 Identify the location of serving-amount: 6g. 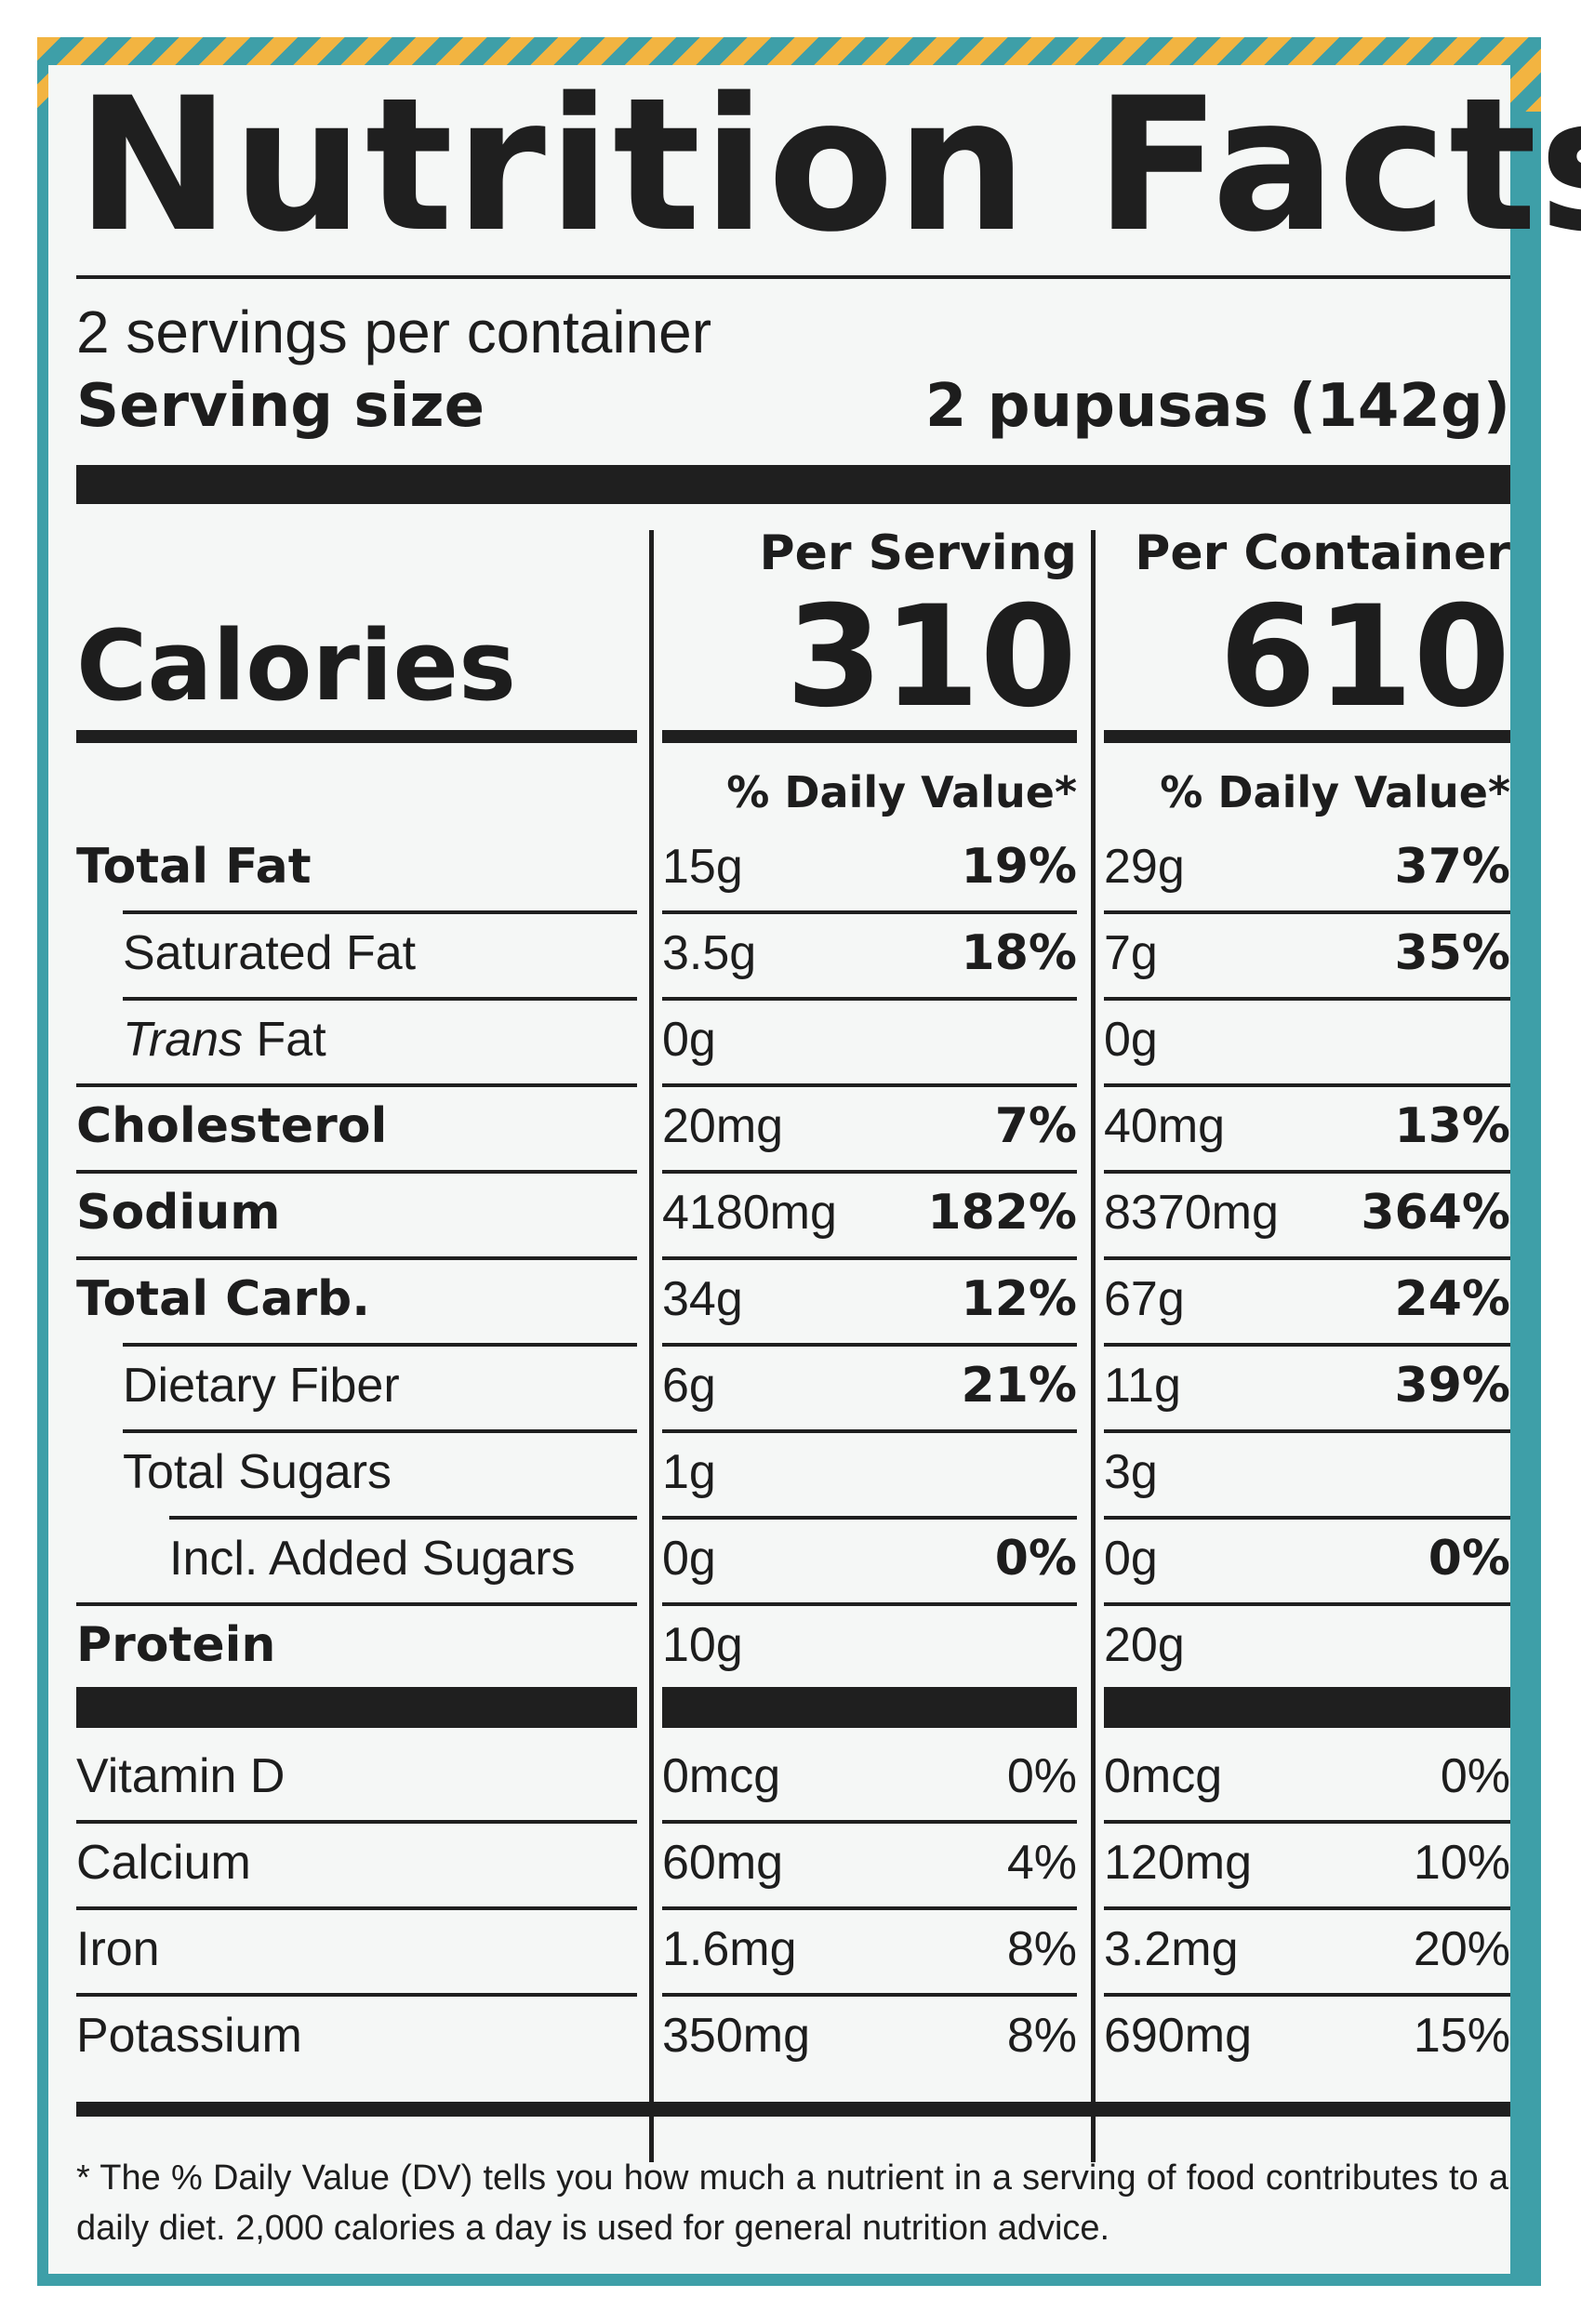
(689, 1386).